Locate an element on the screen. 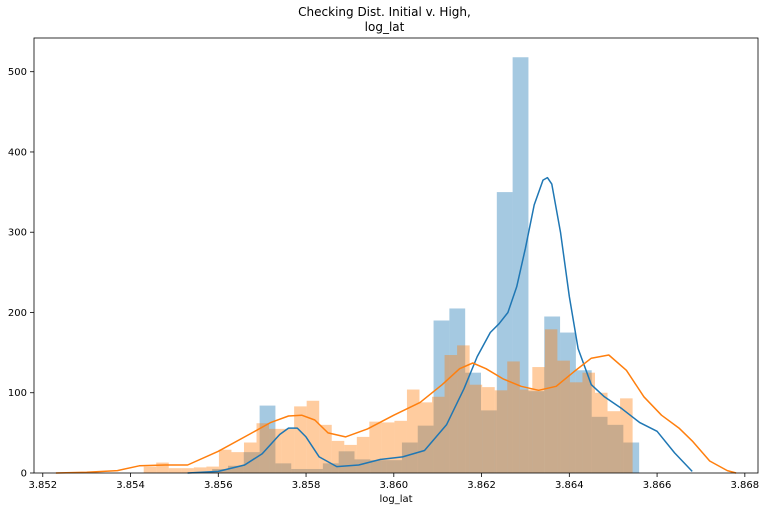  y-tick-label: 0 is located at coordinates (24, 474).